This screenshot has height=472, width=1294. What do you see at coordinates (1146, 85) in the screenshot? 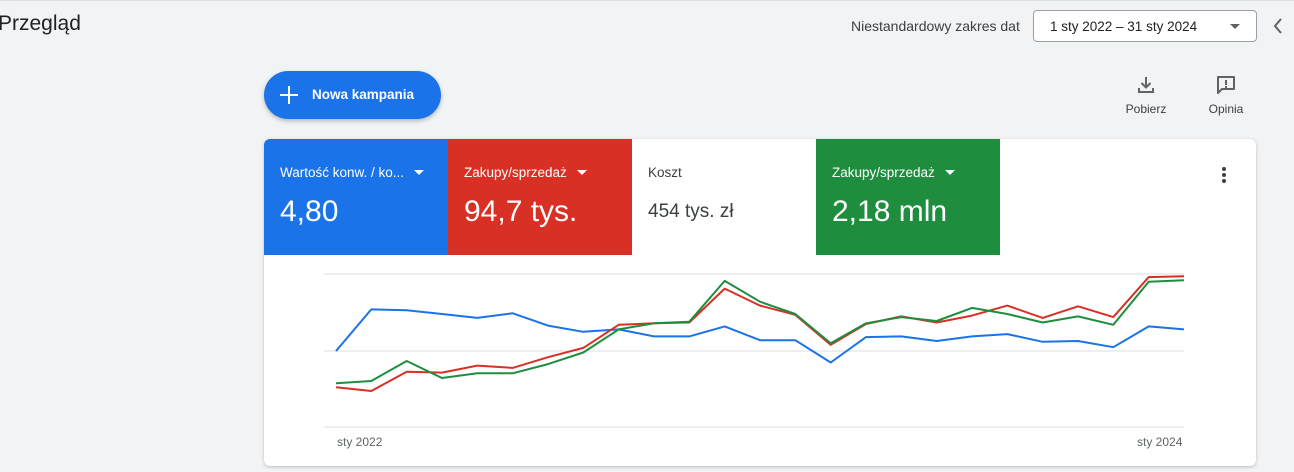
I see `download-icon` at bounding box center [1146, 85].